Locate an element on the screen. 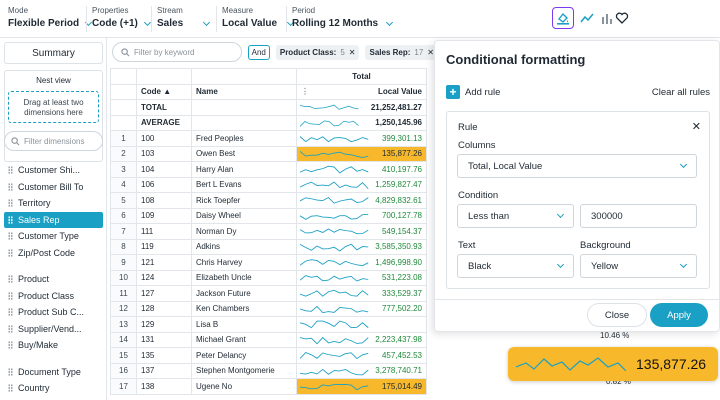 The image size is (720, 400). table-row: 10 124 Elizabeth Uncle 531,223.08 is located at coordinates (268, 277).